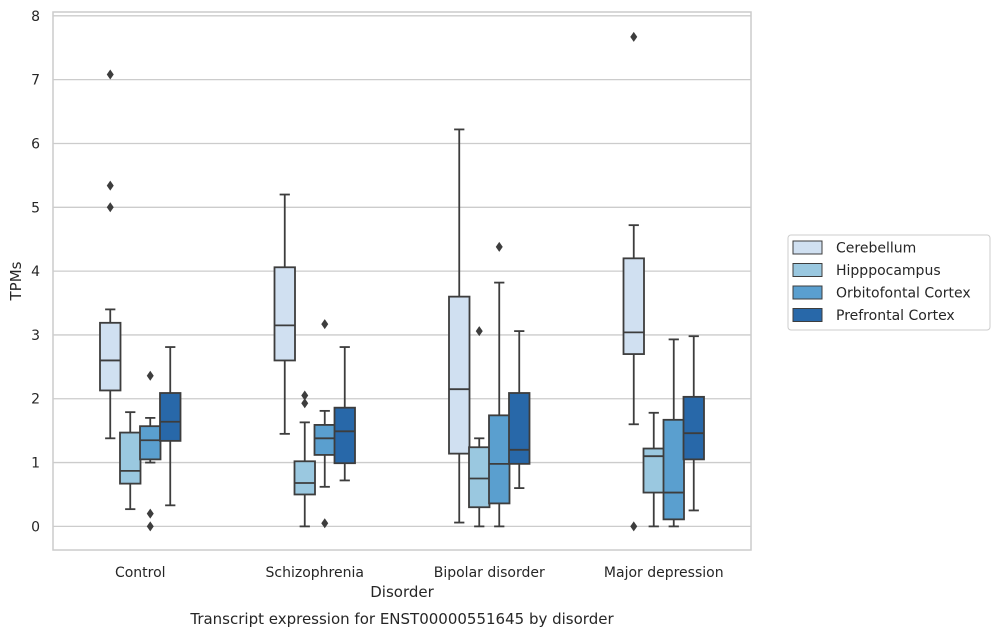 This screenshot has height=637, width=999. I want to click on y-tick-label: 2, so click(35, 400).